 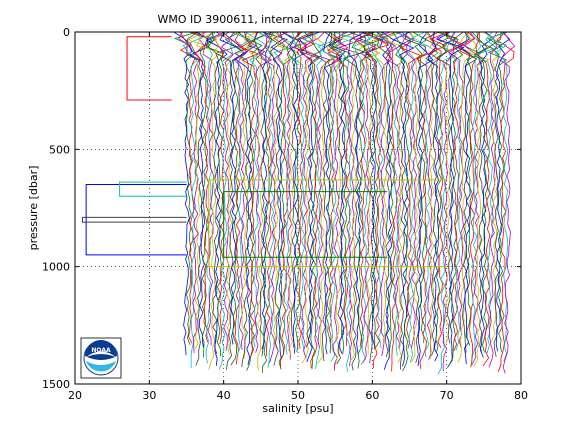 I want to click on logo-text: NOAA, so click(x=101, y=350).